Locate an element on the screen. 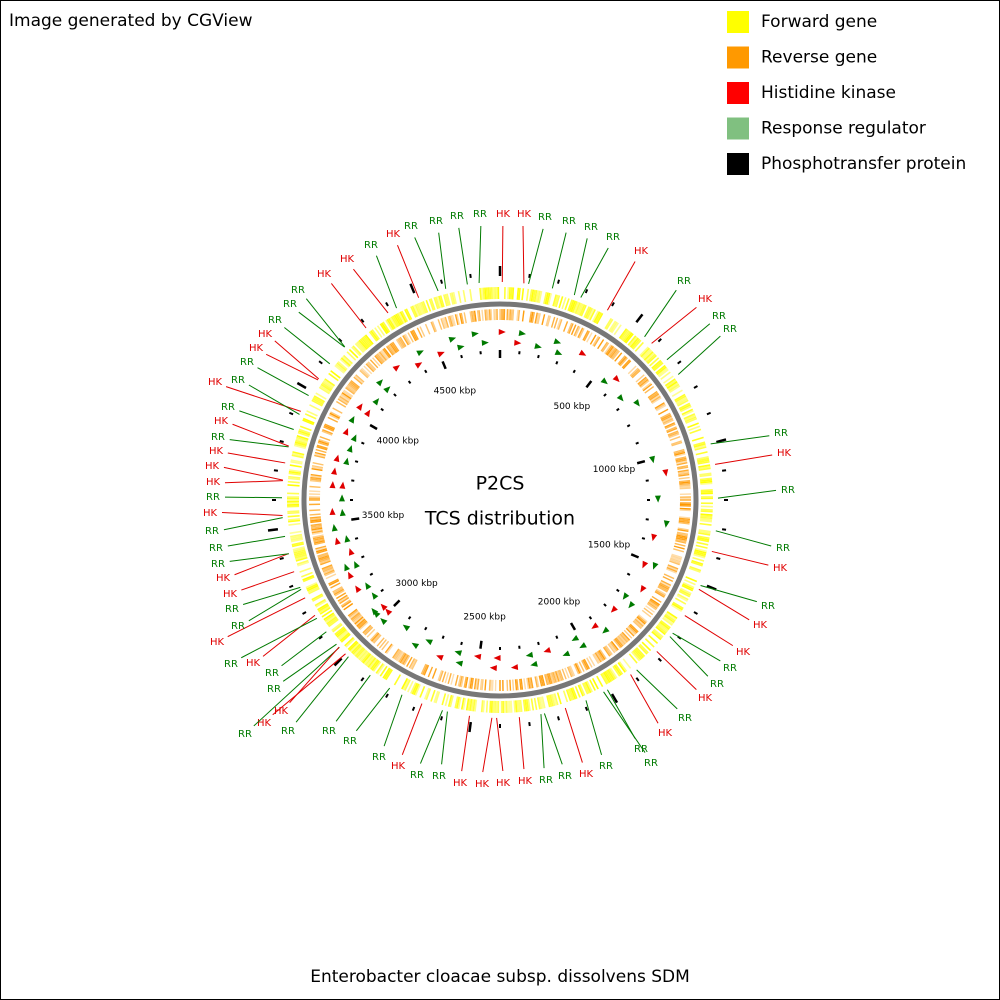 The width and height of the screenshot is (1000, 1000). feature-label: RR is located at coordinates (329, 731).